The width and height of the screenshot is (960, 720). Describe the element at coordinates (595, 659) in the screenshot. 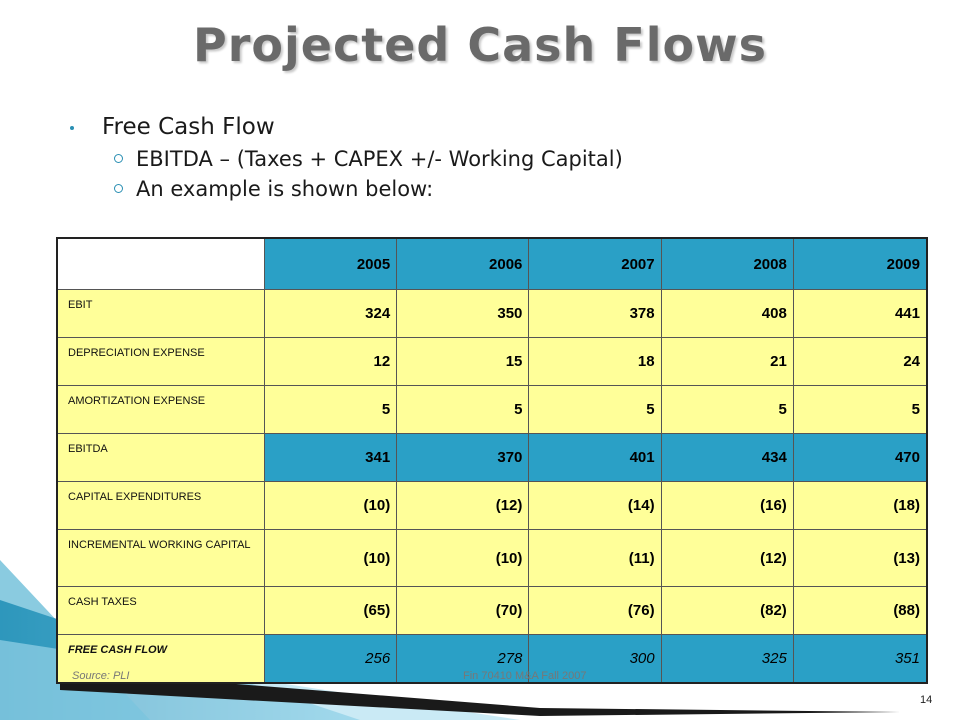

I see `table-cell: 300` at that location.